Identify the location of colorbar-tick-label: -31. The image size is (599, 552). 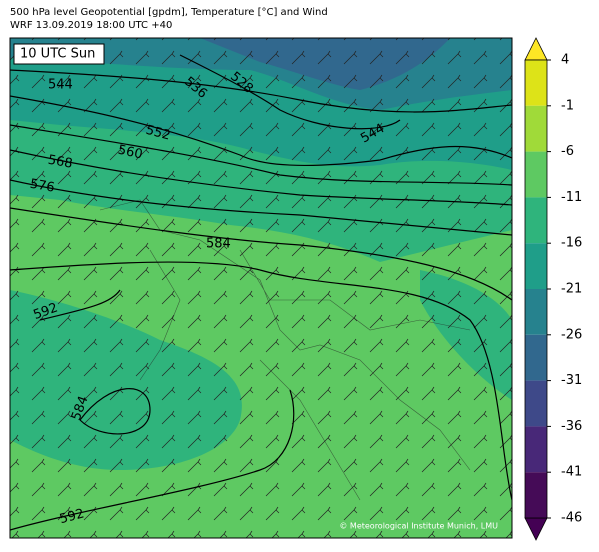
(571, 380).